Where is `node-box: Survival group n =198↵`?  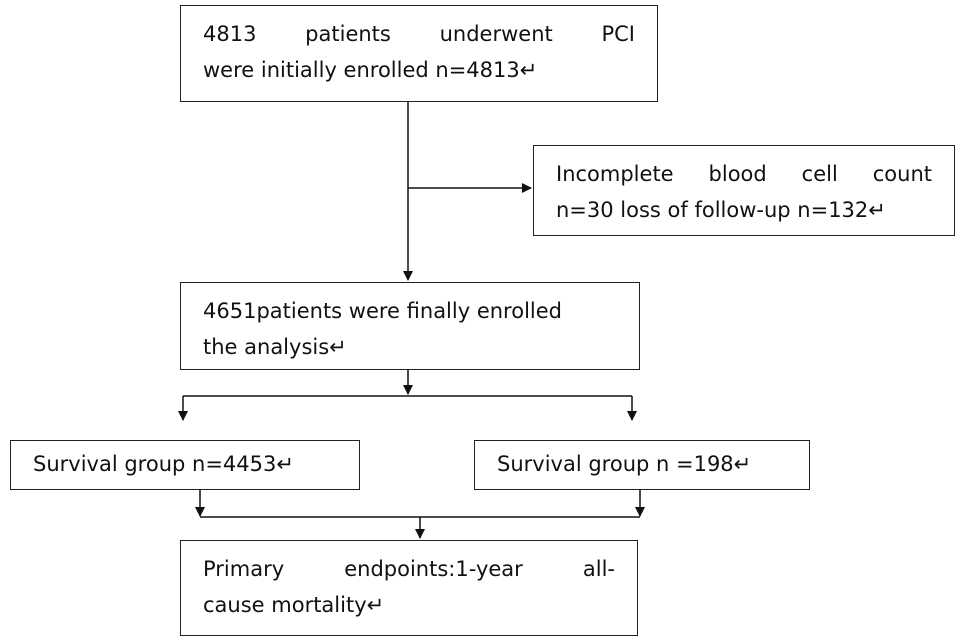
node-box: Survival group n =198↵ is located at coordinates (642, 465).